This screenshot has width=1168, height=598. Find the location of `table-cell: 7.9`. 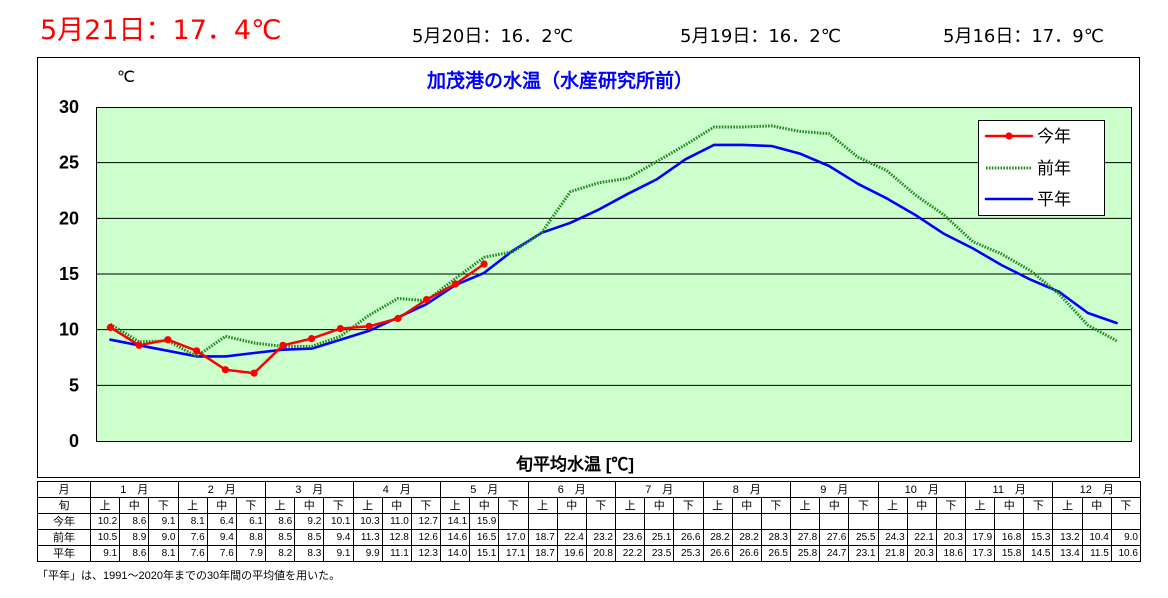

table-cell: 7.9 is located at coordinates (251, 553).